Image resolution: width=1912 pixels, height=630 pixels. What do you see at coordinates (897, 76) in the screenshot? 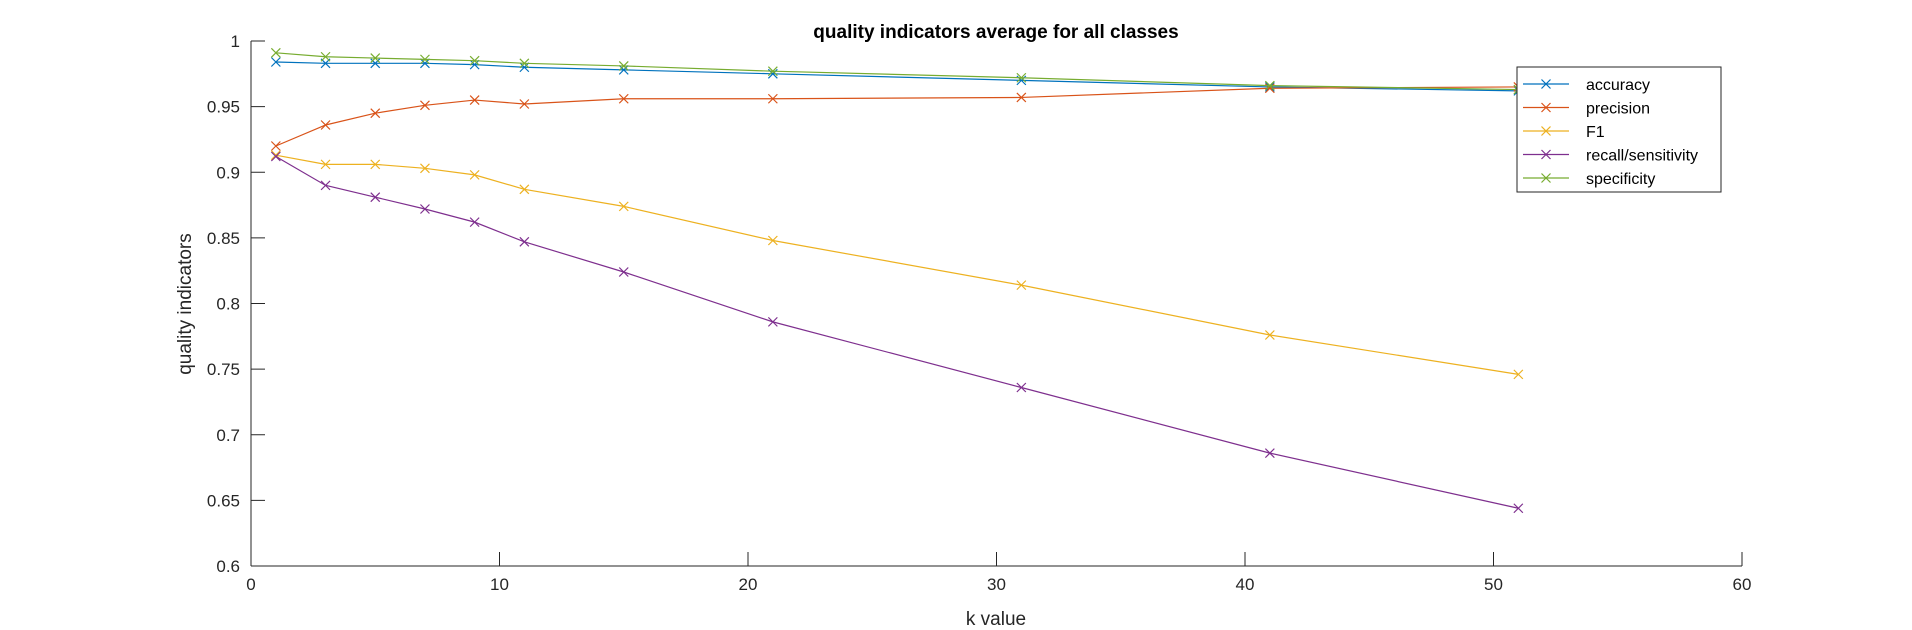
I see `series-accuracy` at bounding box center [897, 76].